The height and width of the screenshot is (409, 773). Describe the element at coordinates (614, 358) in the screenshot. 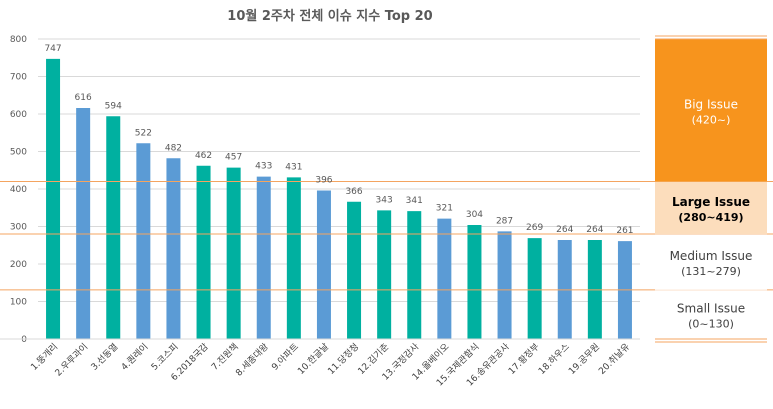

I see `category-label: 20.취날유` at that location.